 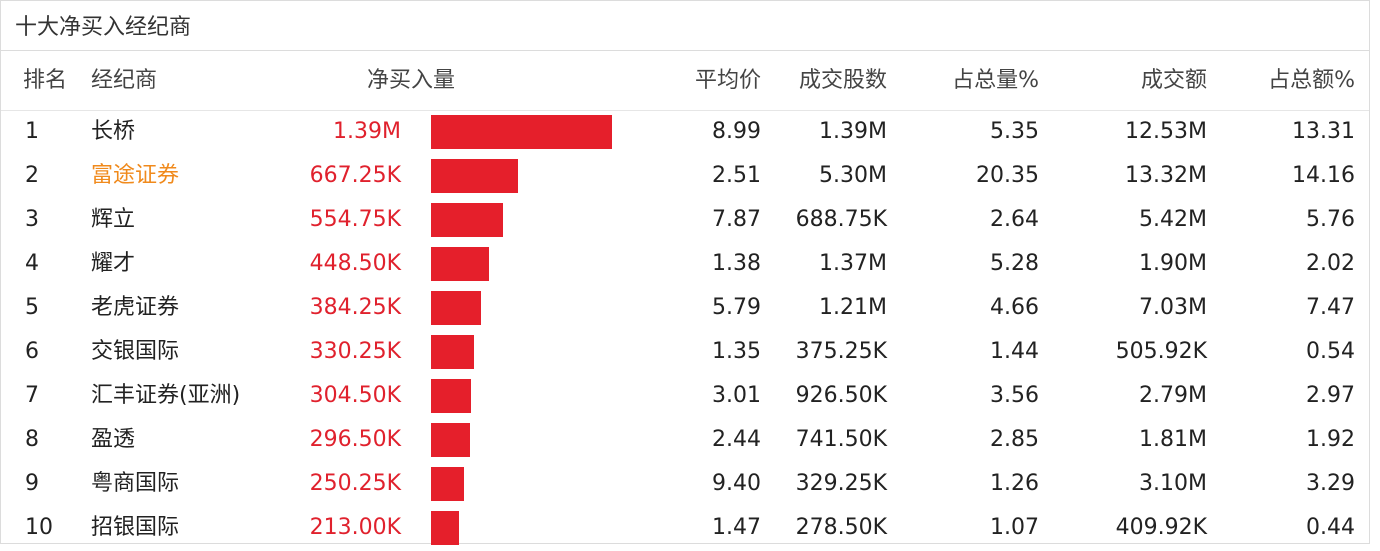 I want to click on net-buy-value: 554.75K, so click(x=355, y=219).